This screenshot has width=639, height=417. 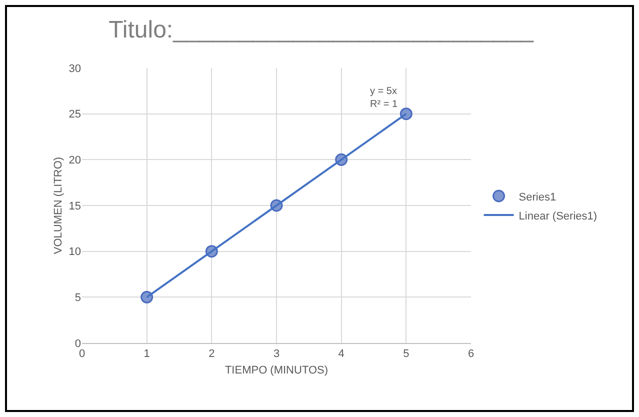 I want to click on y-tick-label: 5, so click(x=77, y=298).